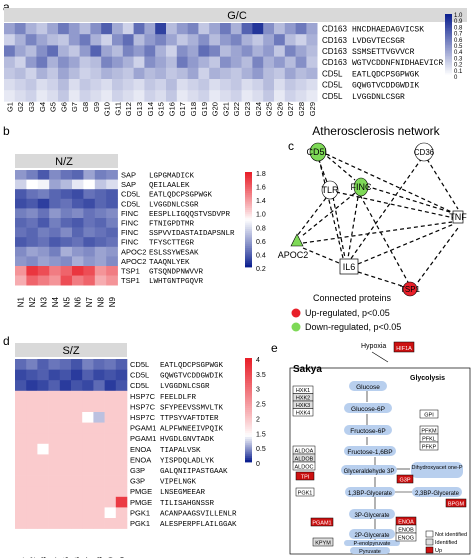  Describe the element at coordinates (424, 152) in the screenshot. I see `node-cd36: CD36` at that location.